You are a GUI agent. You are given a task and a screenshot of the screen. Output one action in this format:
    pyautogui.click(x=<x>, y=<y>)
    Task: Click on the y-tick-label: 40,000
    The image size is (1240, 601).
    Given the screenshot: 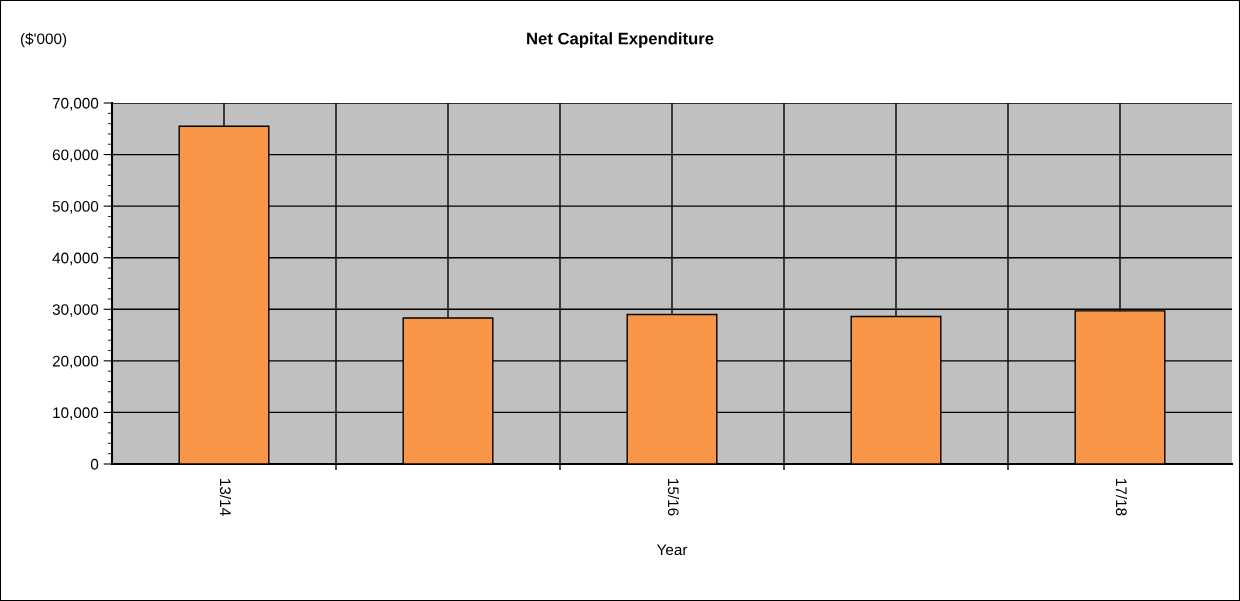 What is the action you would take?
    pyautogui.click(x=75, y=259)
    